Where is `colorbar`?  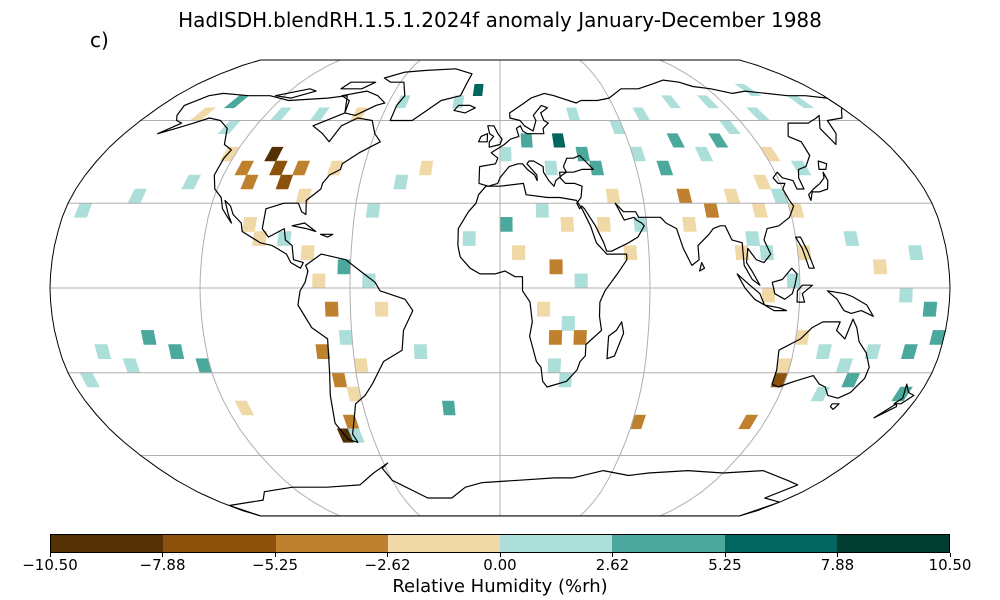 colorbar is located at coordinates (500, 543).